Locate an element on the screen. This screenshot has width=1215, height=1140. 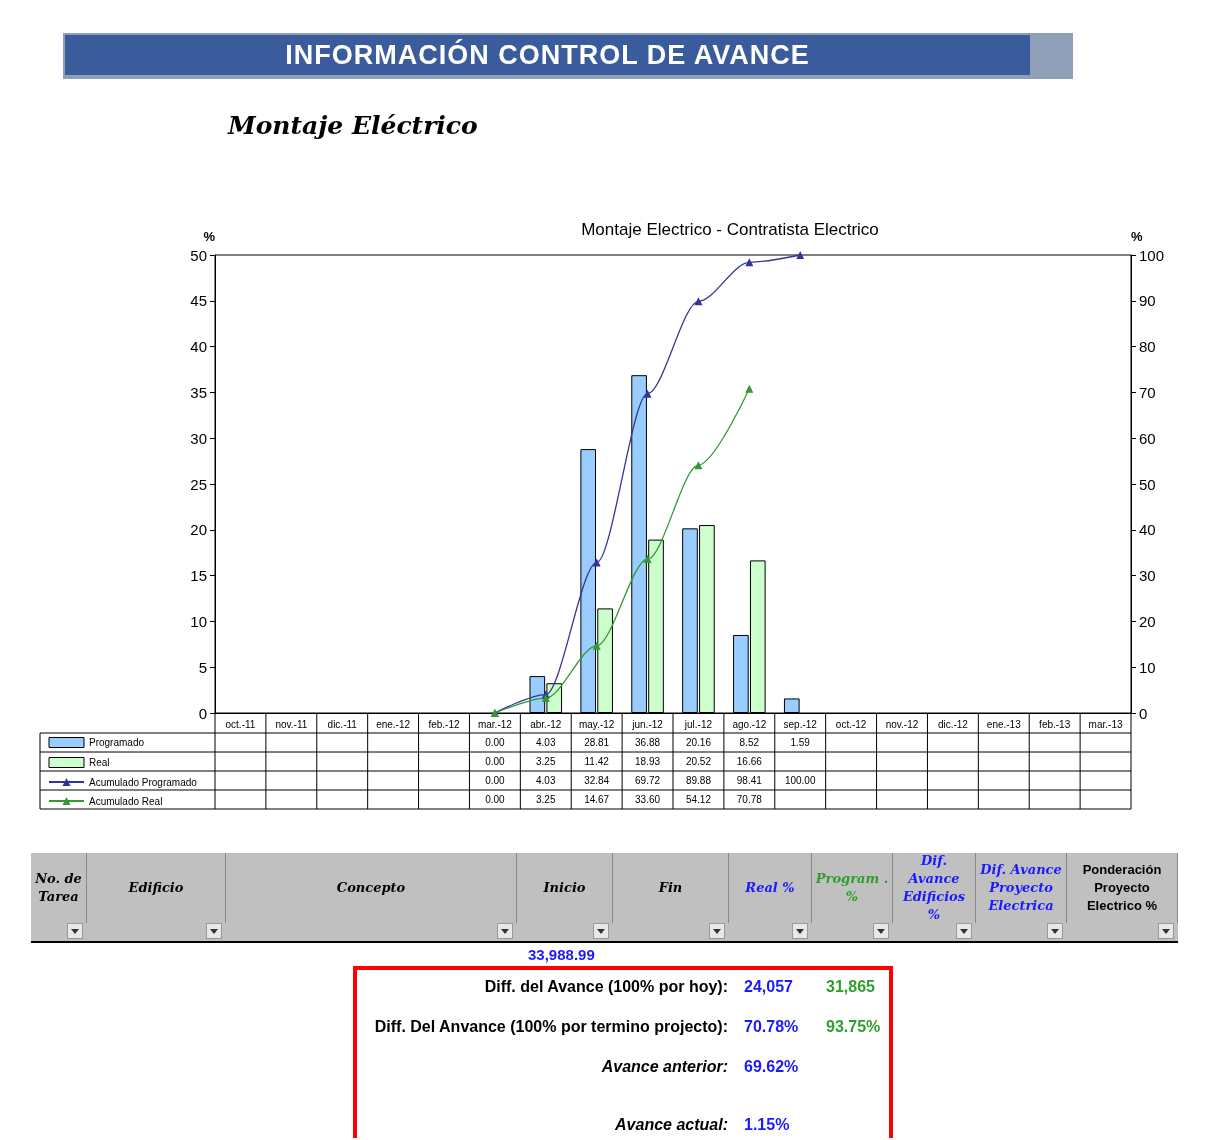
y-tick-label: 50 is located at coordinates (198, 255).